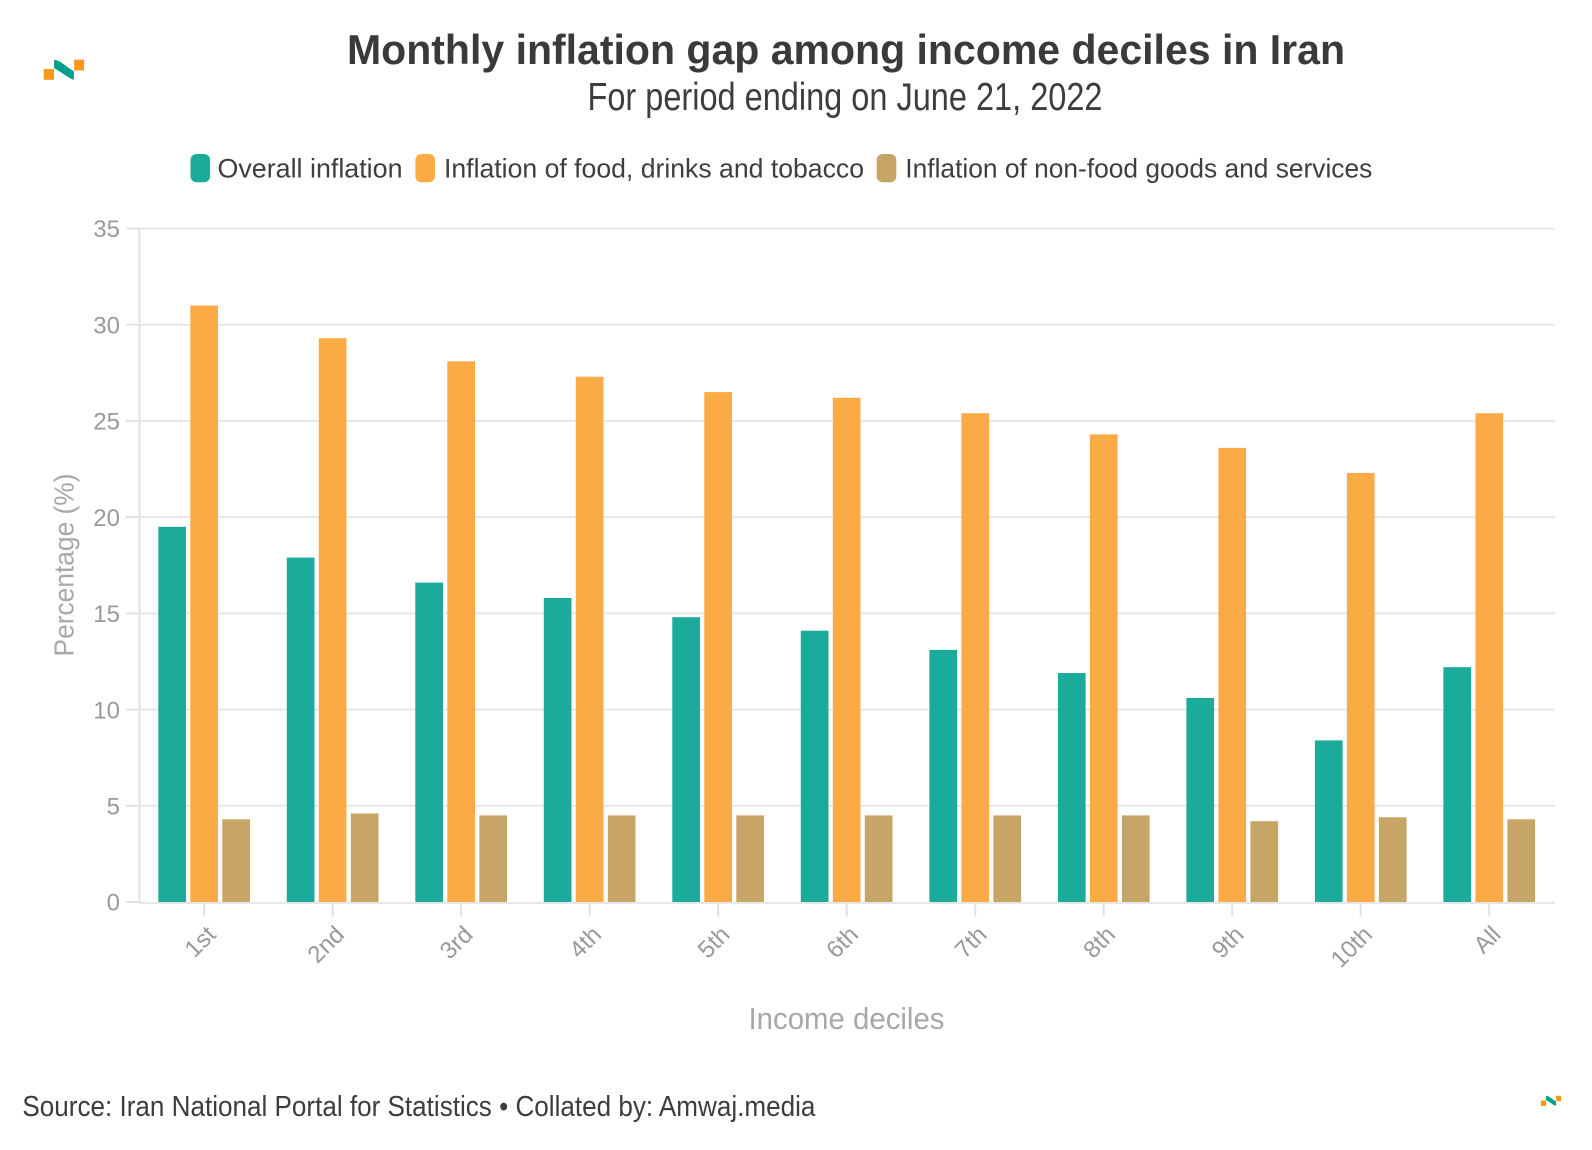 The height and width of the screenshot is (1150, 1592). I want to click on svg-text:Inflation of food, drinks and: Inflation of food, drinks and tobacco, so click(654, 169).